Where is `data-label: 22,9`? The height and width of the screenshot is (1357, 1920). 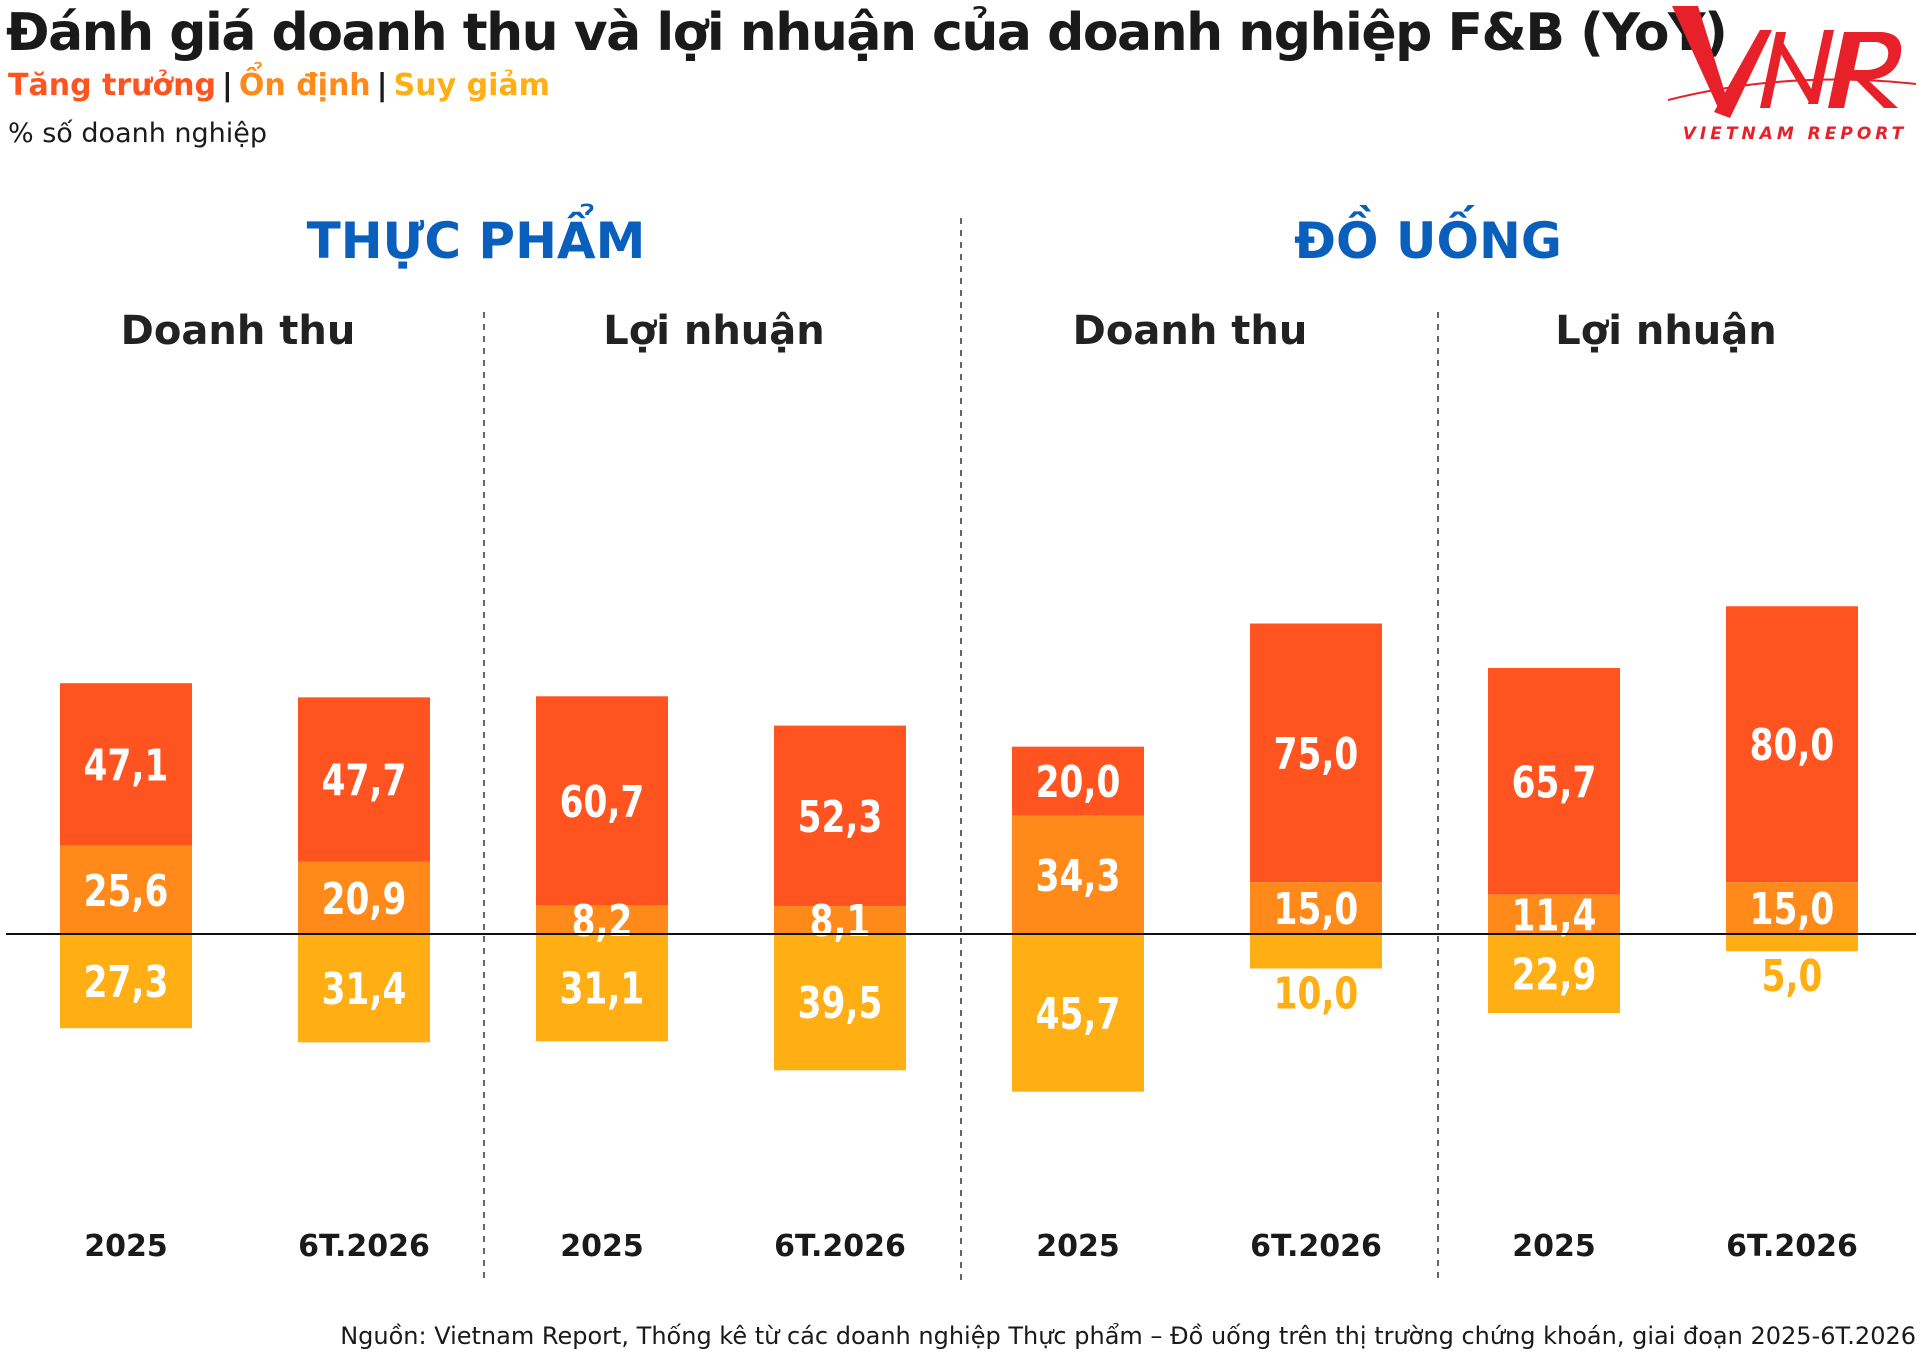 data-label: 22,9 is located at coordinates (1554, 974).